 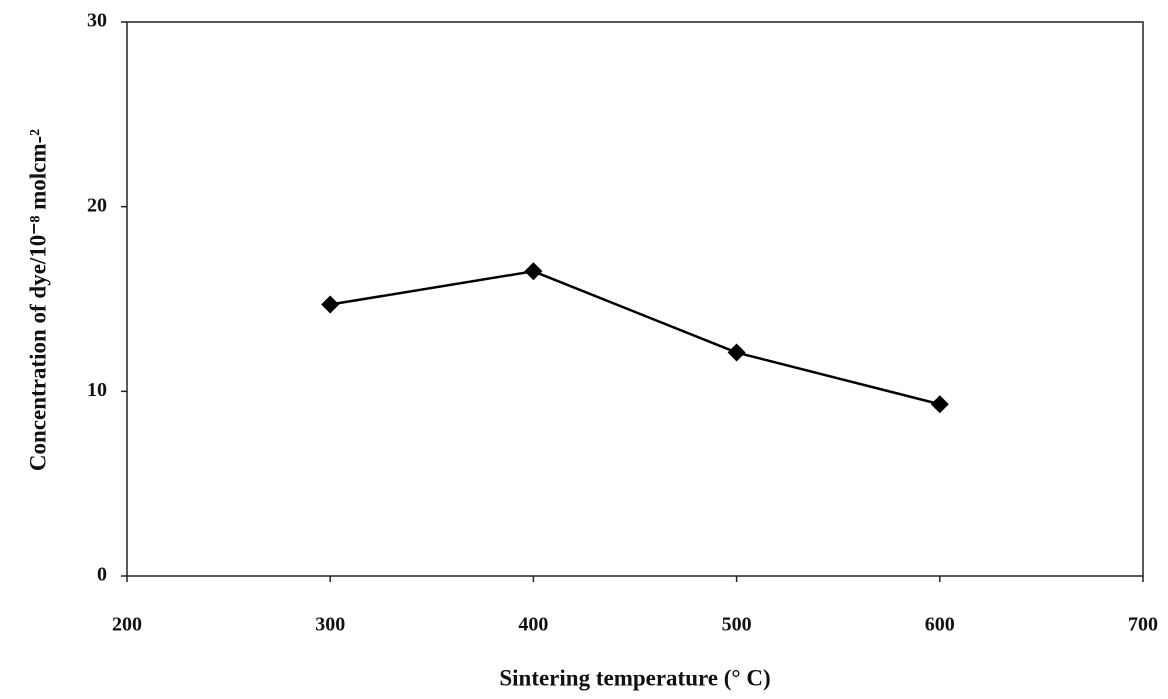 I want to click on x-tick-label: 200, so click(x=127, y=625).